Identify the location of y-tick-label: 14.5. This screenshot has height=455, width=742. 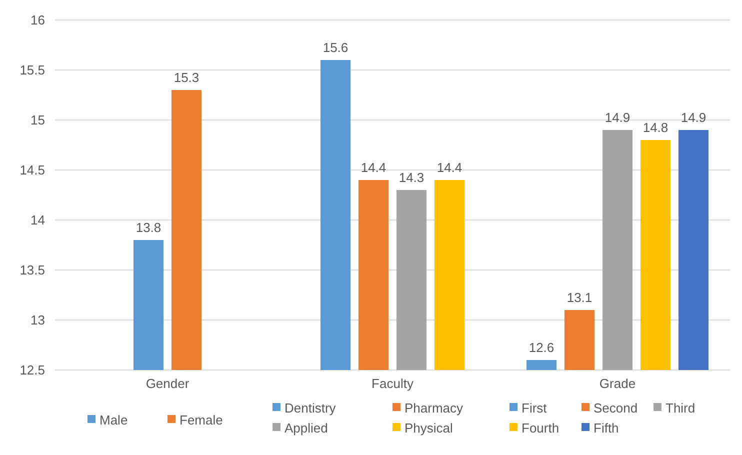
(32, 170).